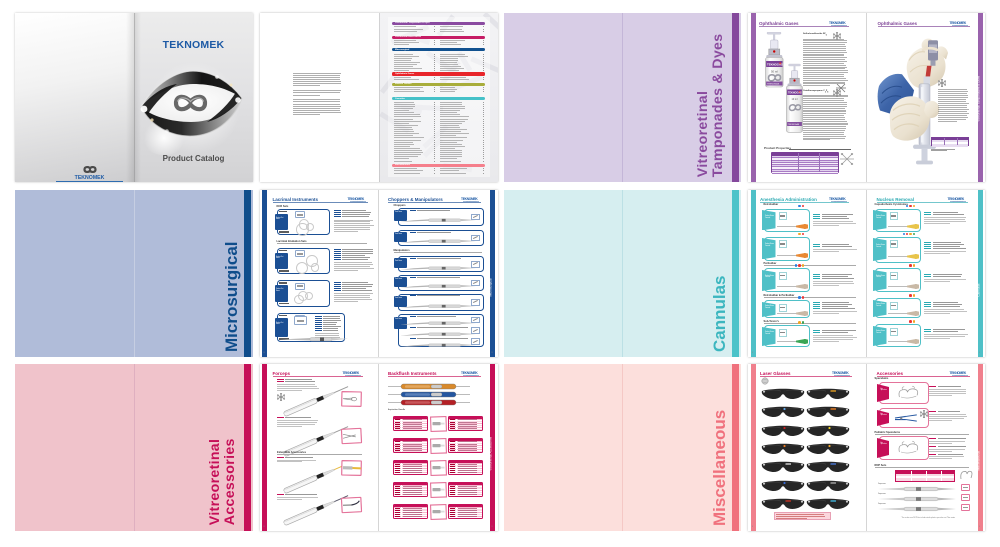 Image resolution: width=1000 pixels, height=547 pixels. What do you see at coordinates (795, 99) in the screenshot?
I see `svg-text: 10 ml` at bounding box center [795, 99].